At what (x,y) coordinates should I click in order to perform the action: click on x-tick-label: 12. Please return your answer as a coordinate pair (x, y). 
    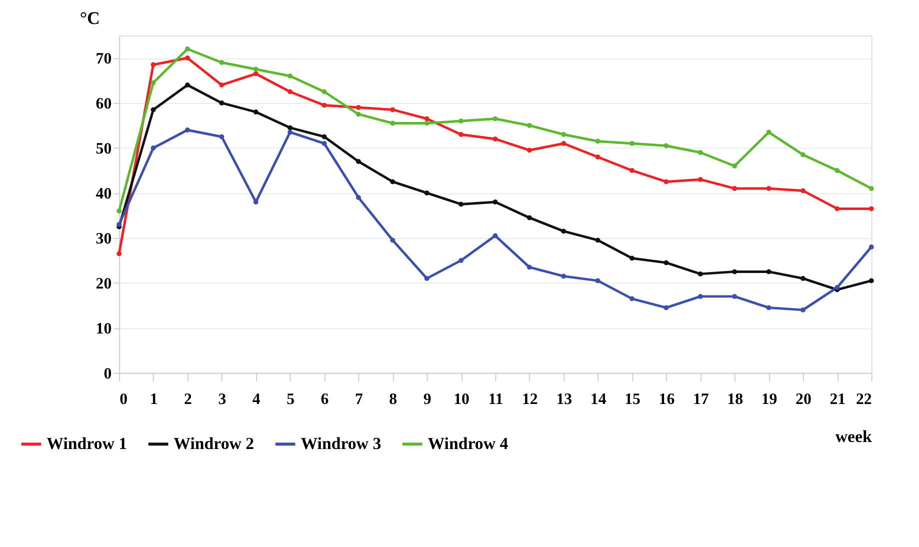
    Looking at the image, I should click on (530, 399).